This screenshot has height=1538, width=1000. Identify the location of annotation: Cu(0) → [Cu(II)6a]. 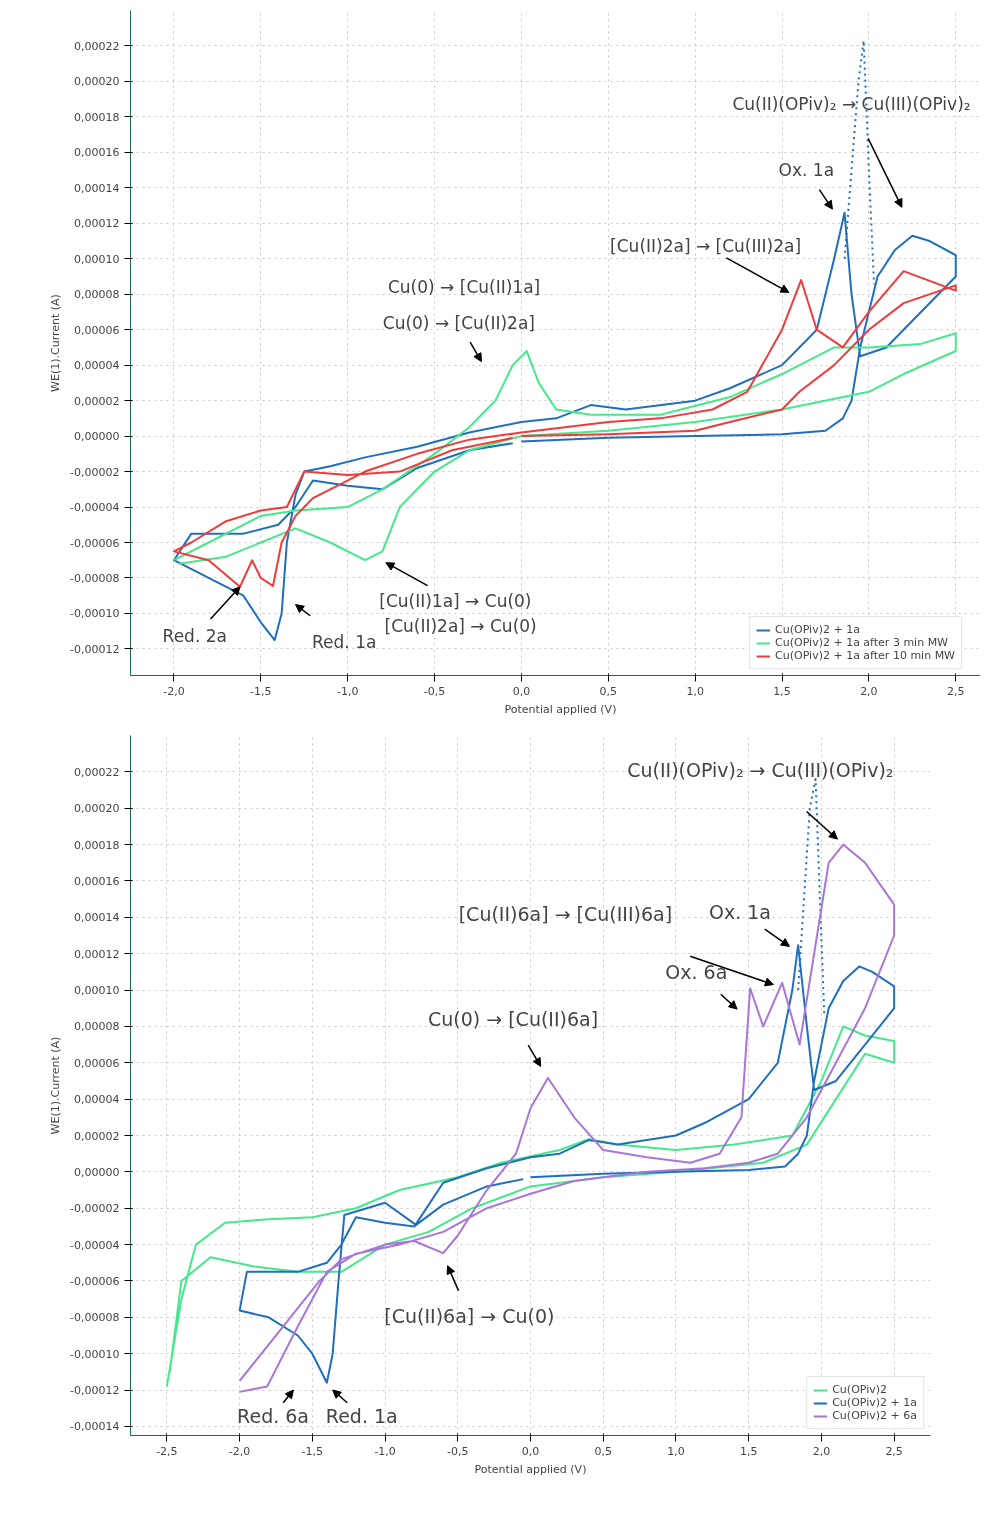
(513, 1019).